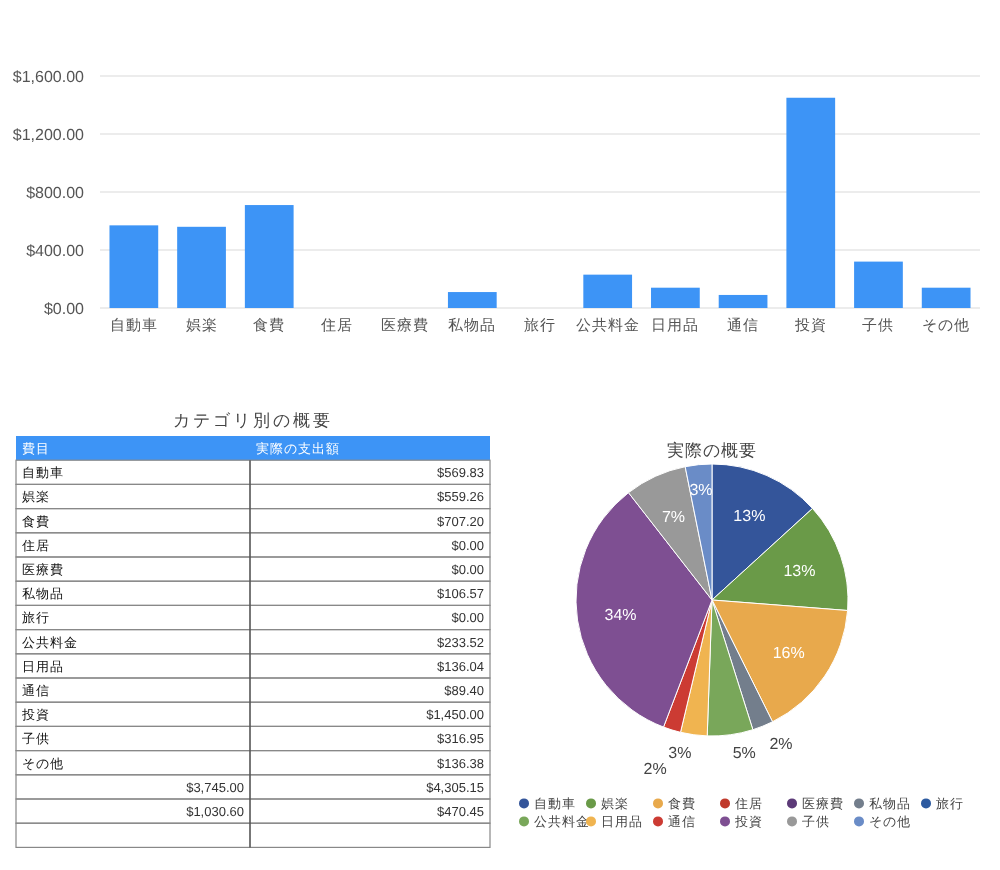 The height and width of the screenshot is (870, 1000). What do you see at coordinates (56, 251) in the screenshot?
I see `y-tick-label: $400.00` at bounding box center [56, 251].